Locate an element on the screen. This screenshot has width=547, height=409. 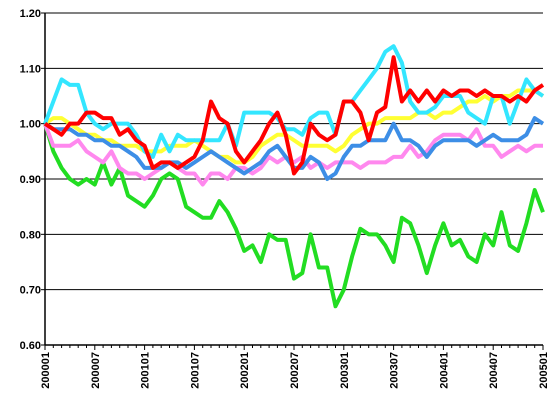
x-tick-label: 200007 is located at coordinates (96, 370).